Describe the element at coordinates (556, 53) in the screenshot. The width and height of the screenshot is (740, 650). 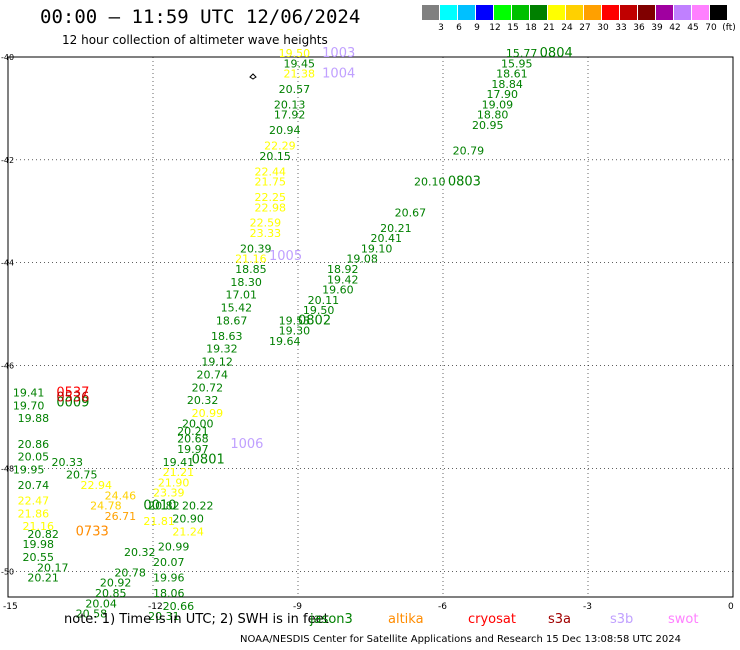
I see `track-time-label: 0804` at that location.